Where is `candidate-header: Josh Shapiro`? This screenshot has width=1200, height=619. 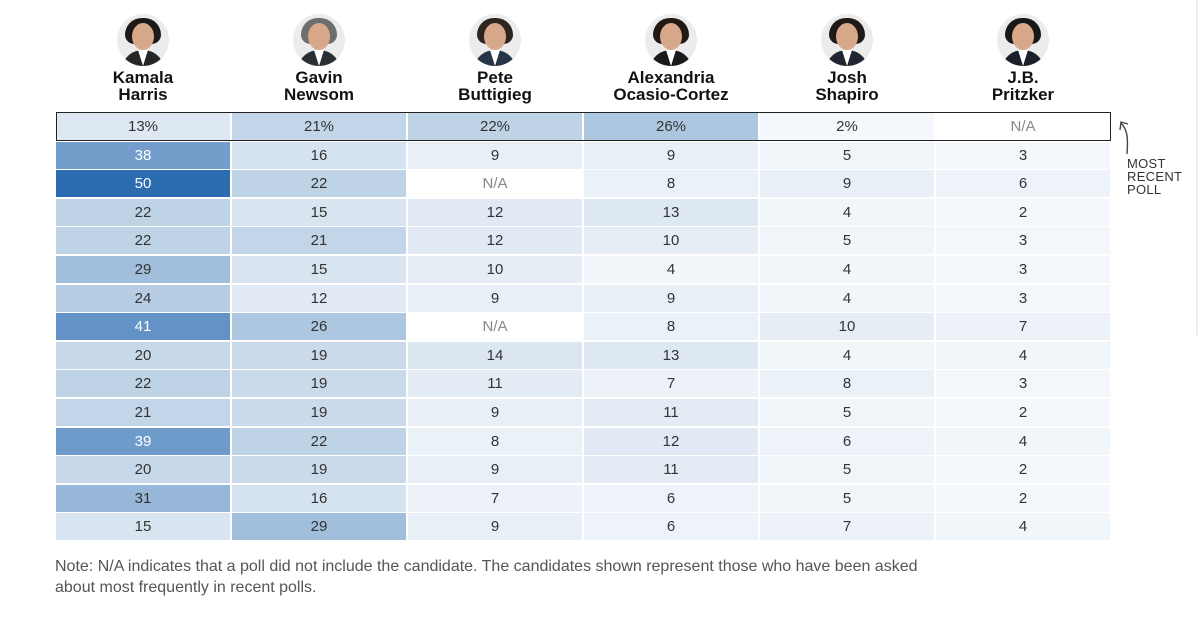
candidate-header: Josh Shapiro is located at coordinates (847, 56).